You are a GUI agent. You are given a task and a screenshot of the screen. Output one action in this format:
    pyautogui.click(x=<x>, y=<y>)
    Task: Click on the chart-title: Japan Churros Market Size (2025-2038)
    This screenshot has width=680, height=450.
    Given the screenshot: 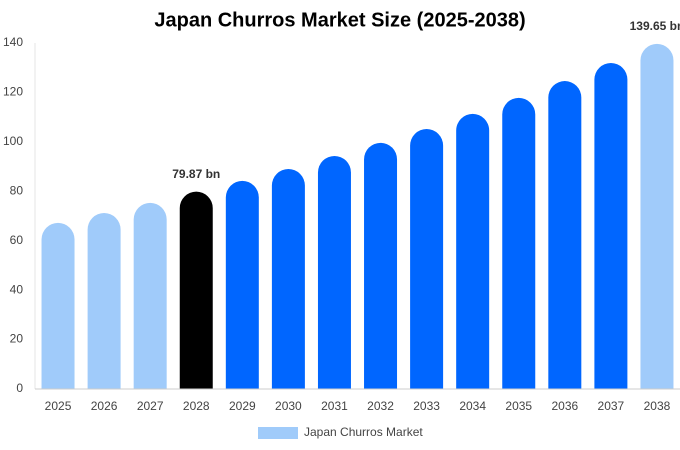 What is the action you would take?
    pyautogui.click(x=339, y=20)
    